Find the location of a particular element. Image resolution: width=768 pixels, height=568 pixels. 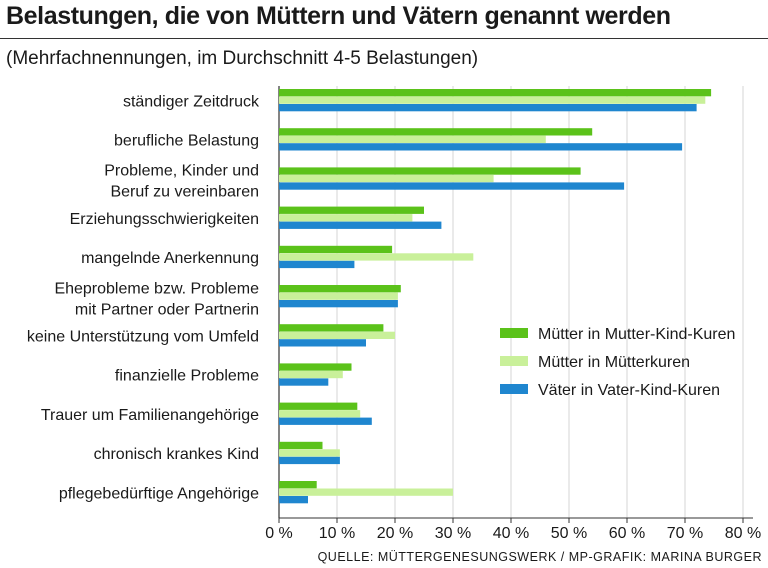

title-divider is located at coordinates (384, 38).